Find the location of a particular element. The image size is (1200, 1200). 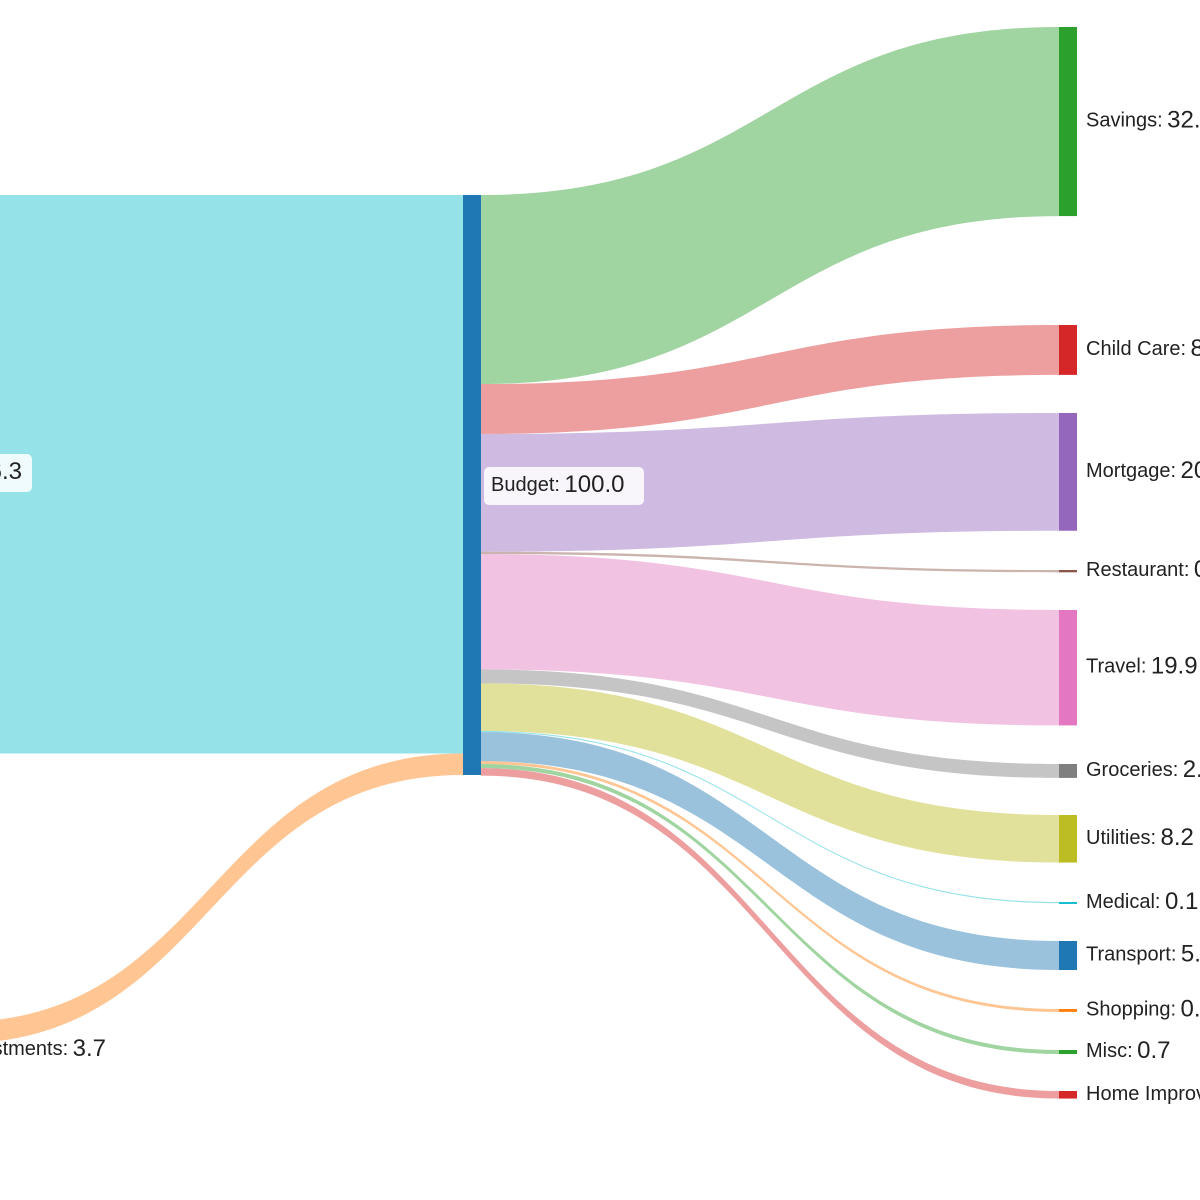

node-label: Savings: 32.6 is located at coordinates (1143, 120).